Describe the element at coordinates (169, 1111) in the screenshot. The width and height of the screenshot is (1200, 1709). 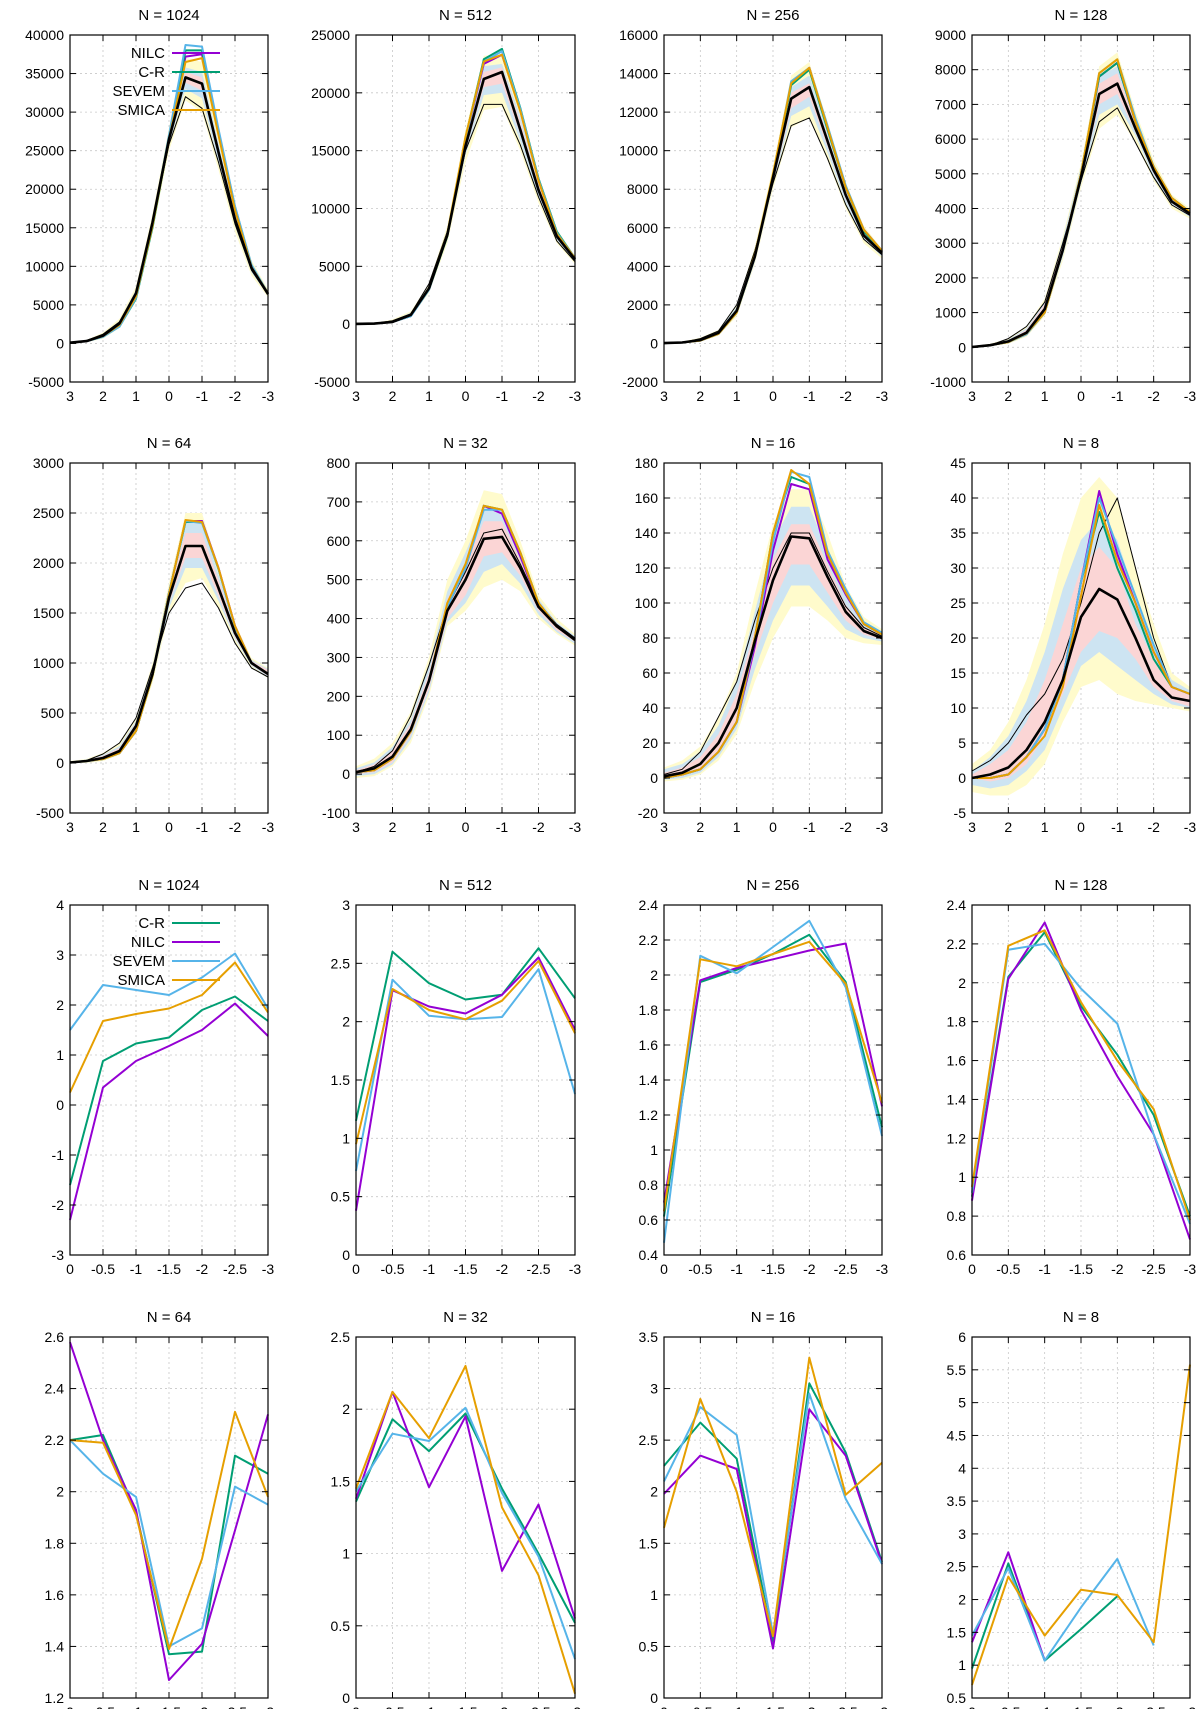
I see `series-line-nilc` at that location.